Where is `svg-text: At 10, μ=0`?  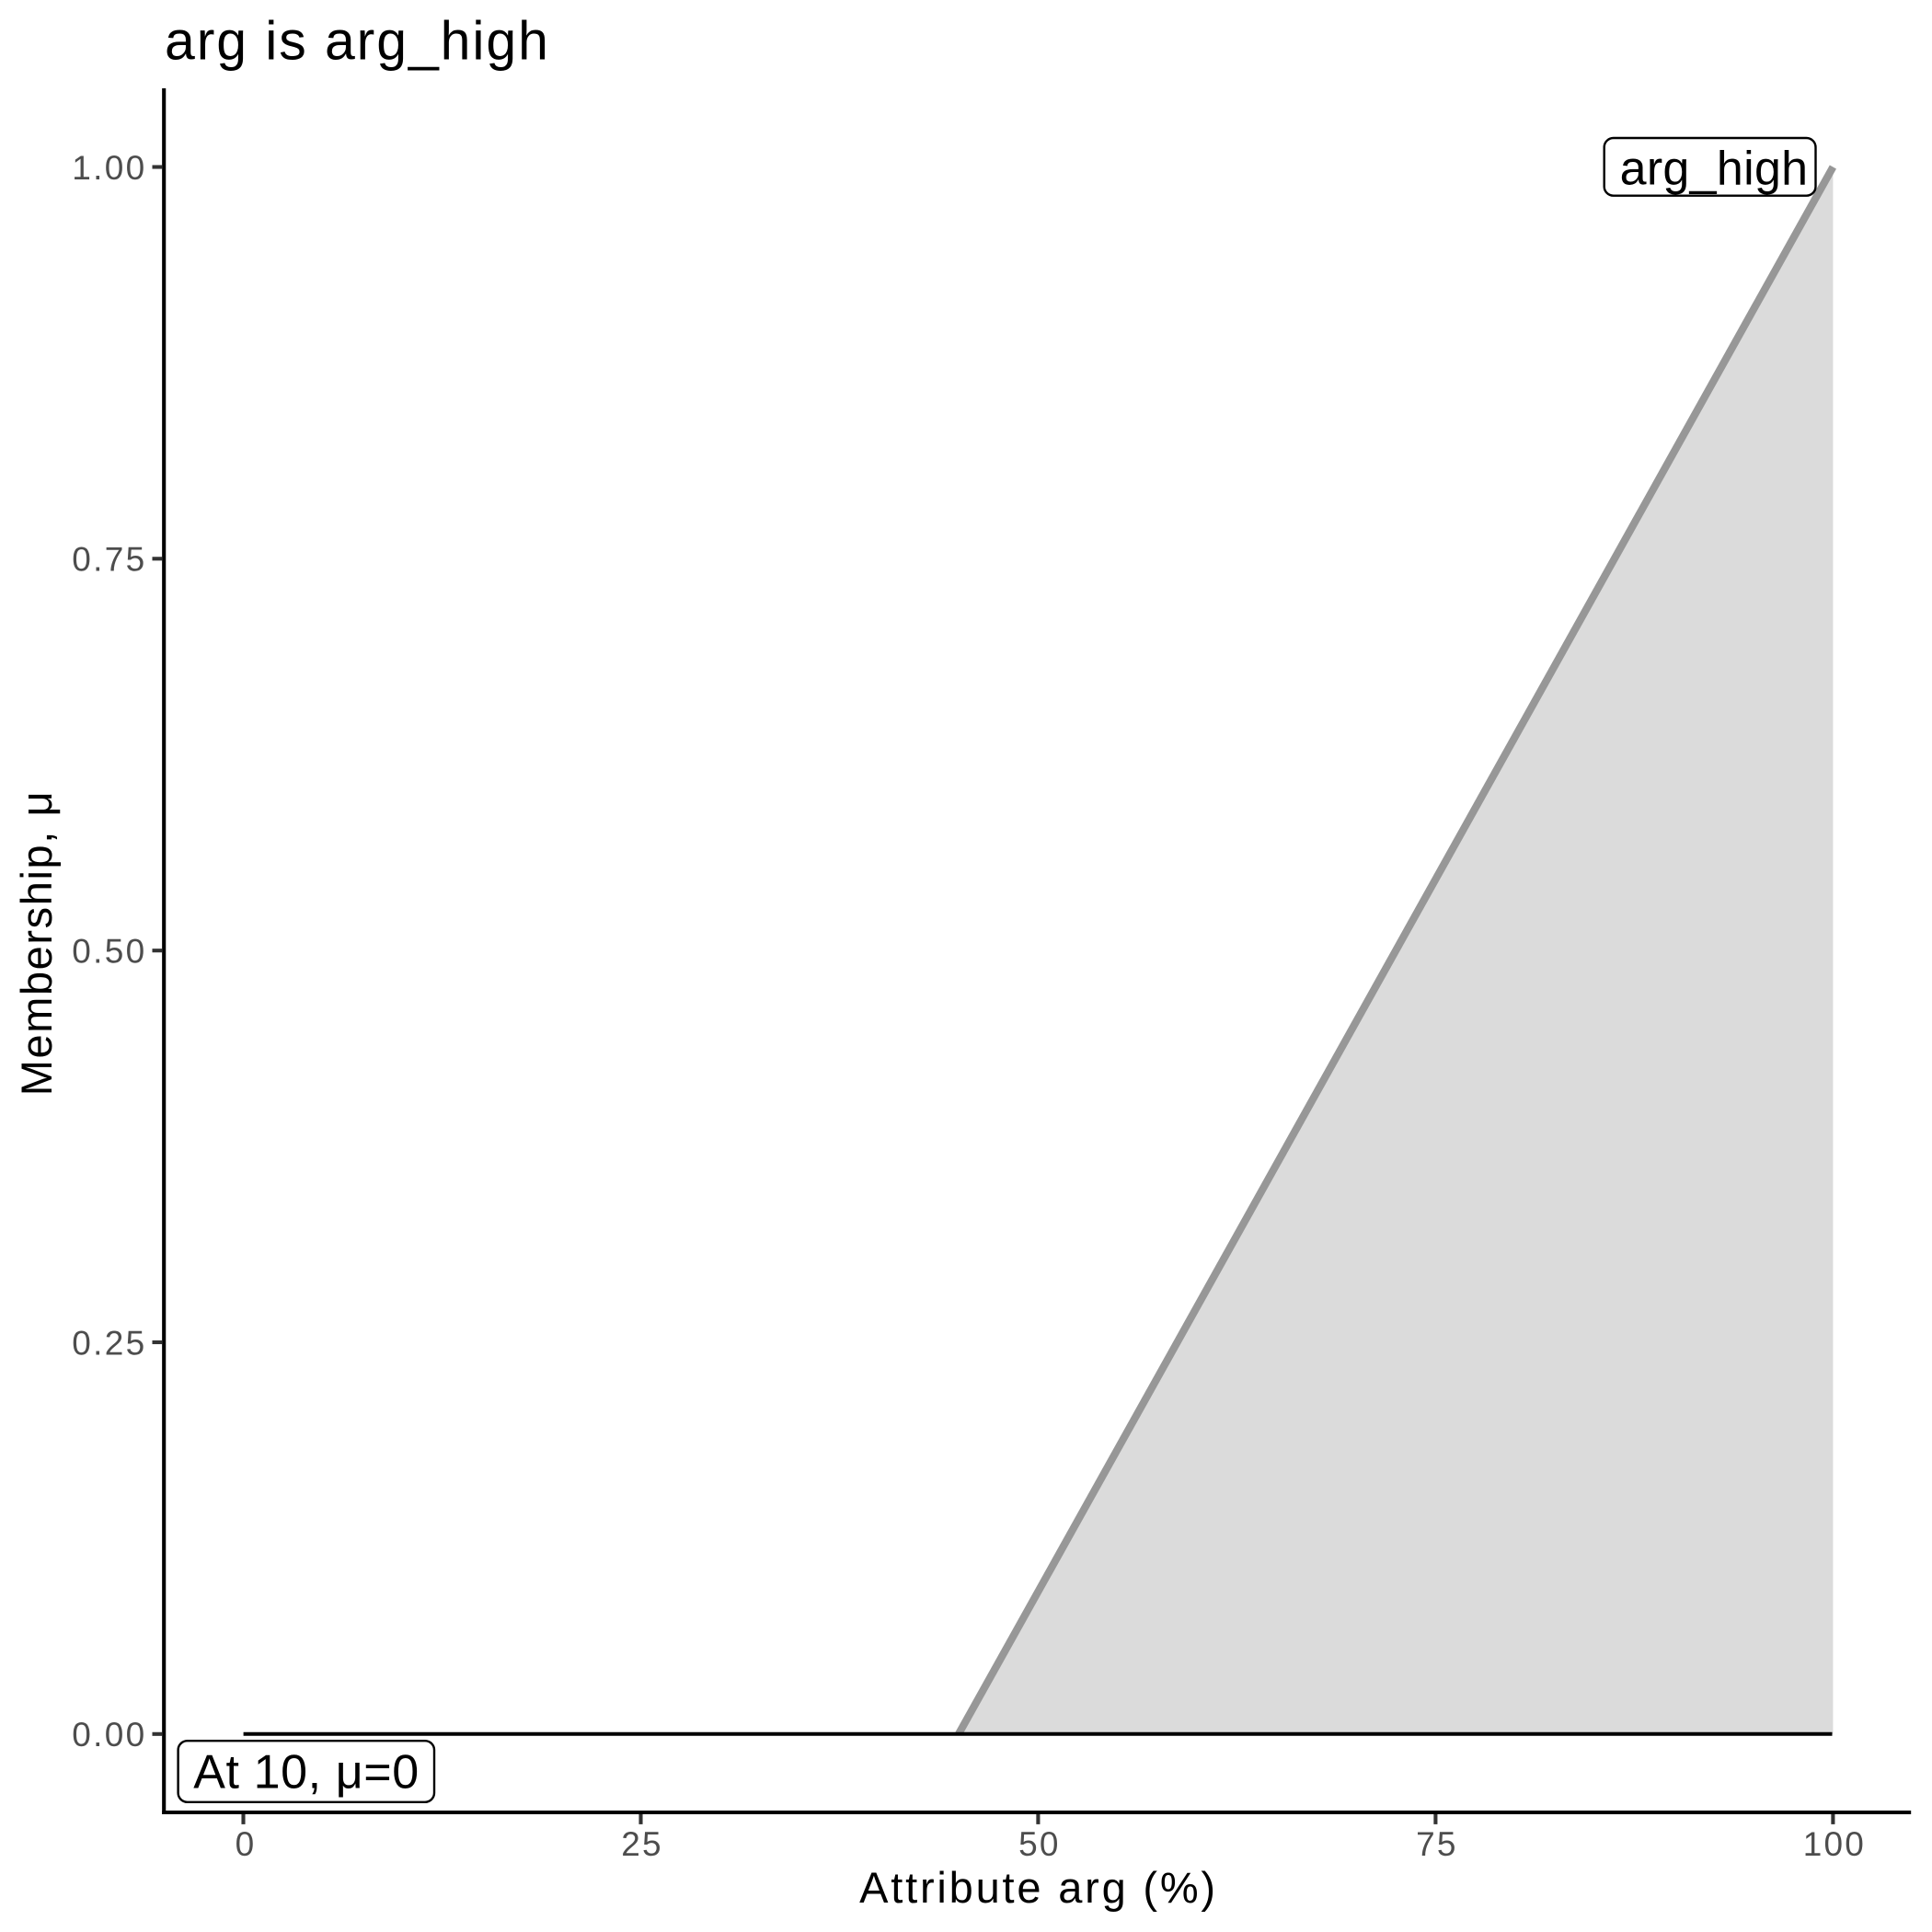 svg-text: At 10, μ=0 is located at coordinates (306, 1773).